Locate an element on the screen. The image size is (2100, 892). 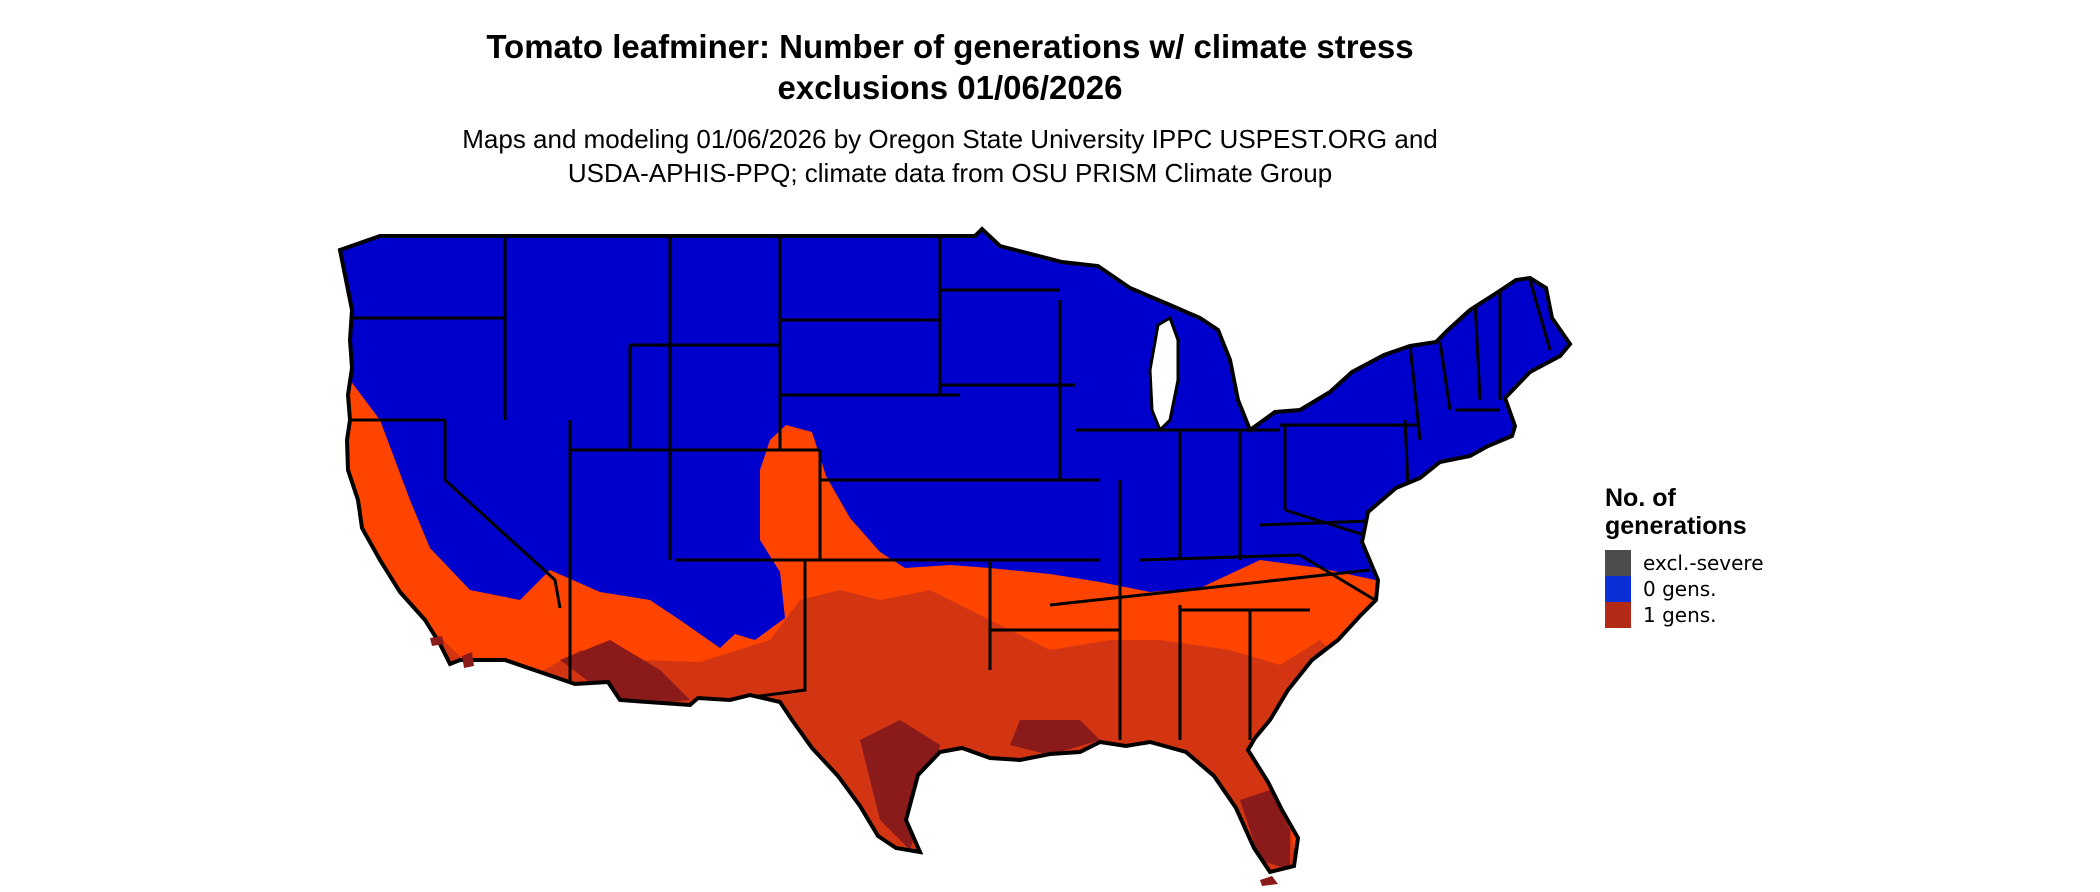
legend-items: excl.-severe 0 gens. 1 gens. is located at coordinates (1684, 589).